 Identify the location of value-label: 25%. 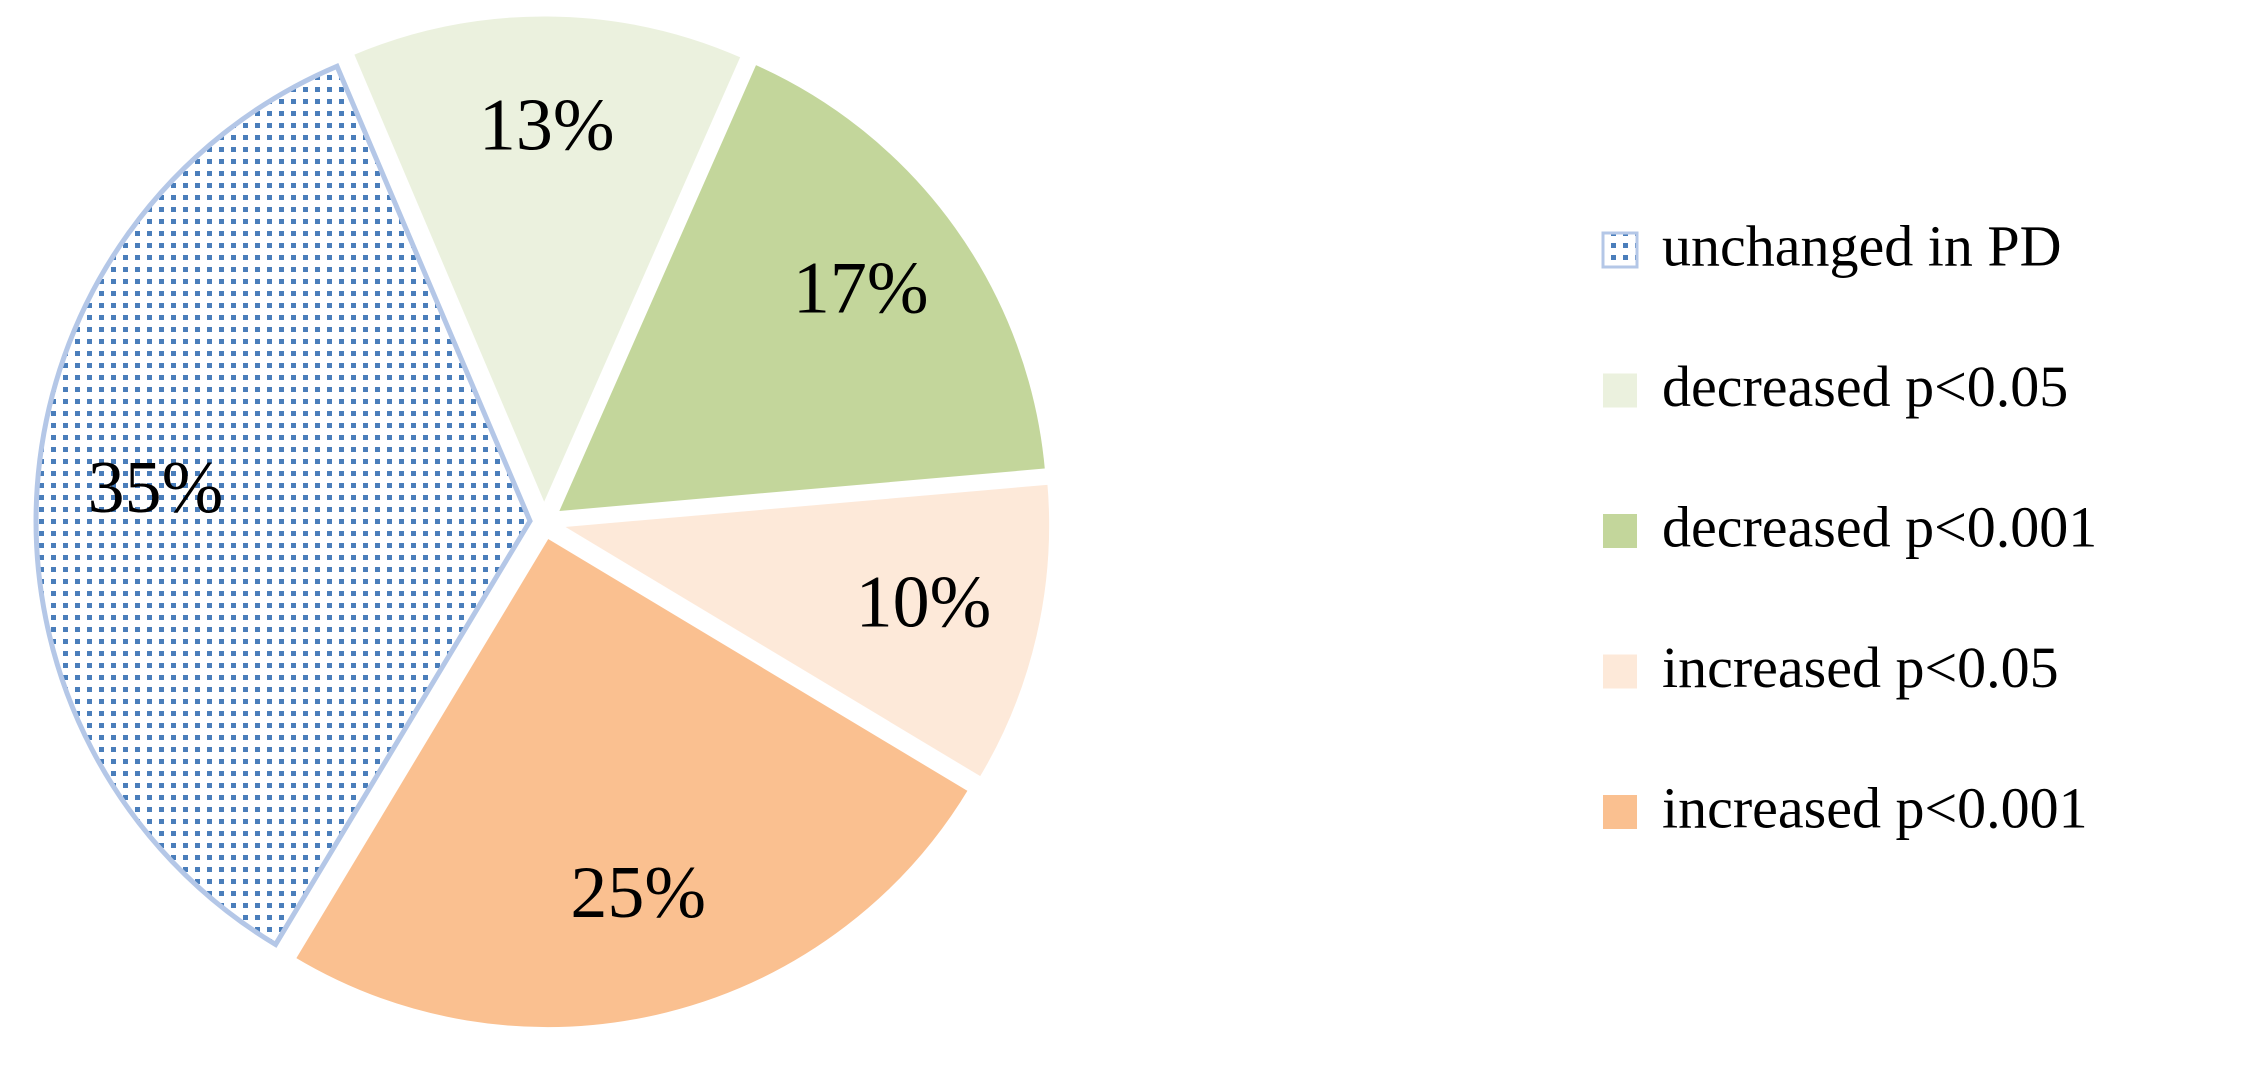
(638, 893).